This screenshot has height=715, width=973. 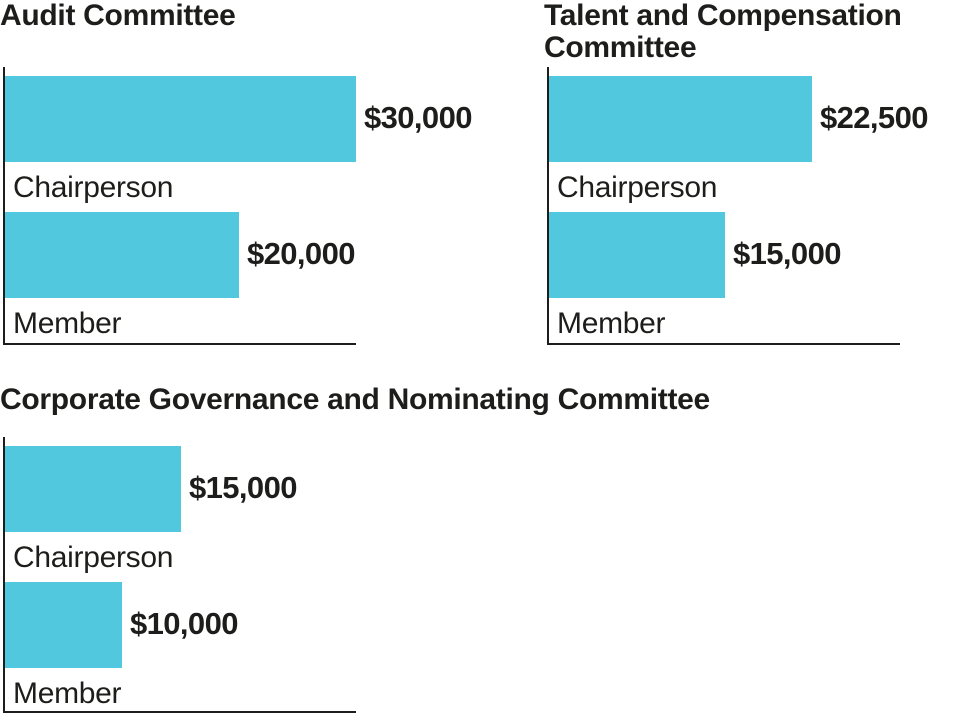 What do you see at coordinates (180, 646) in the screenshot?
I see `bar-group: $10,000 Member` at bounding box center [180, 646].